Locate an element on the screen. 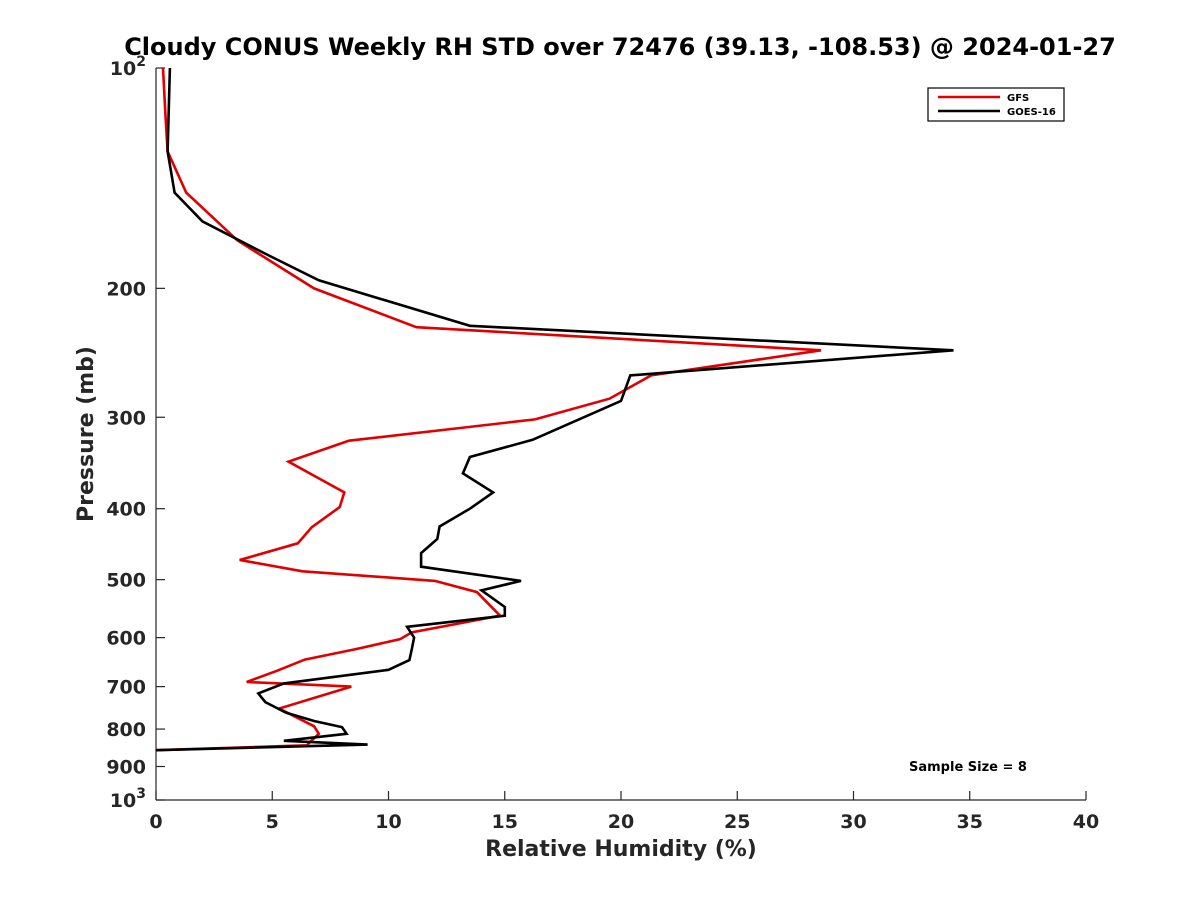 This screenshot has width=1200, height=900. y-tick-label: 10³ is located at coordinates (128, 799).